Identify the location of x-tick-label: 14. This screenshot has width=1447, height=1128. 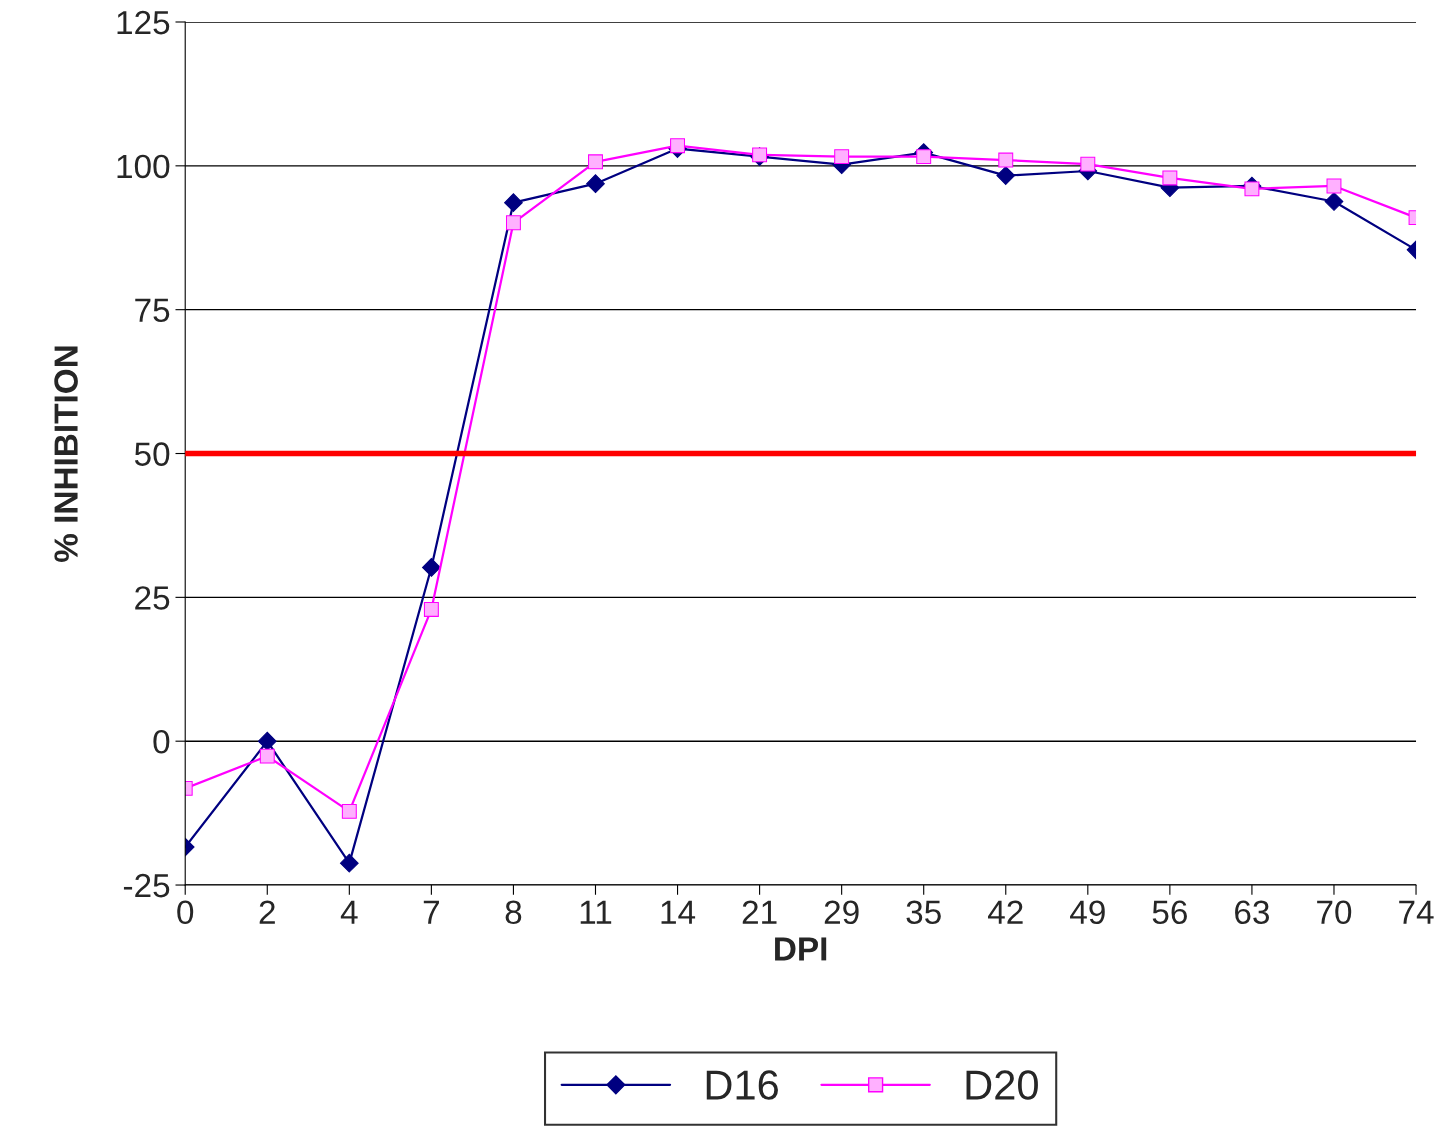
(678, 912).